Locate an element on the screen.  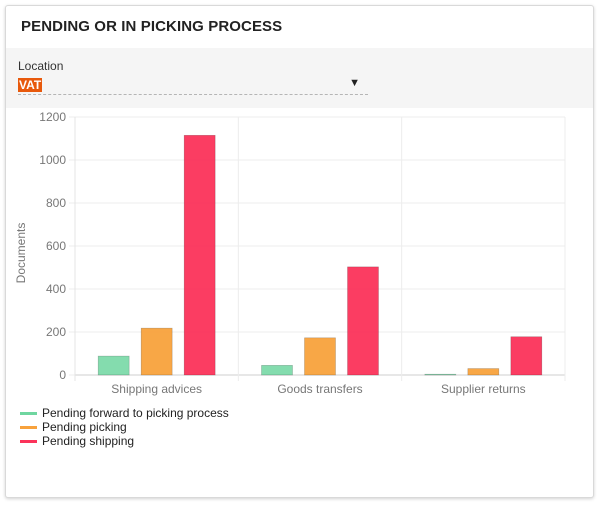
y-axis: 0 200 400 600 800 1000 1200 is located at coordinates (52, 246).